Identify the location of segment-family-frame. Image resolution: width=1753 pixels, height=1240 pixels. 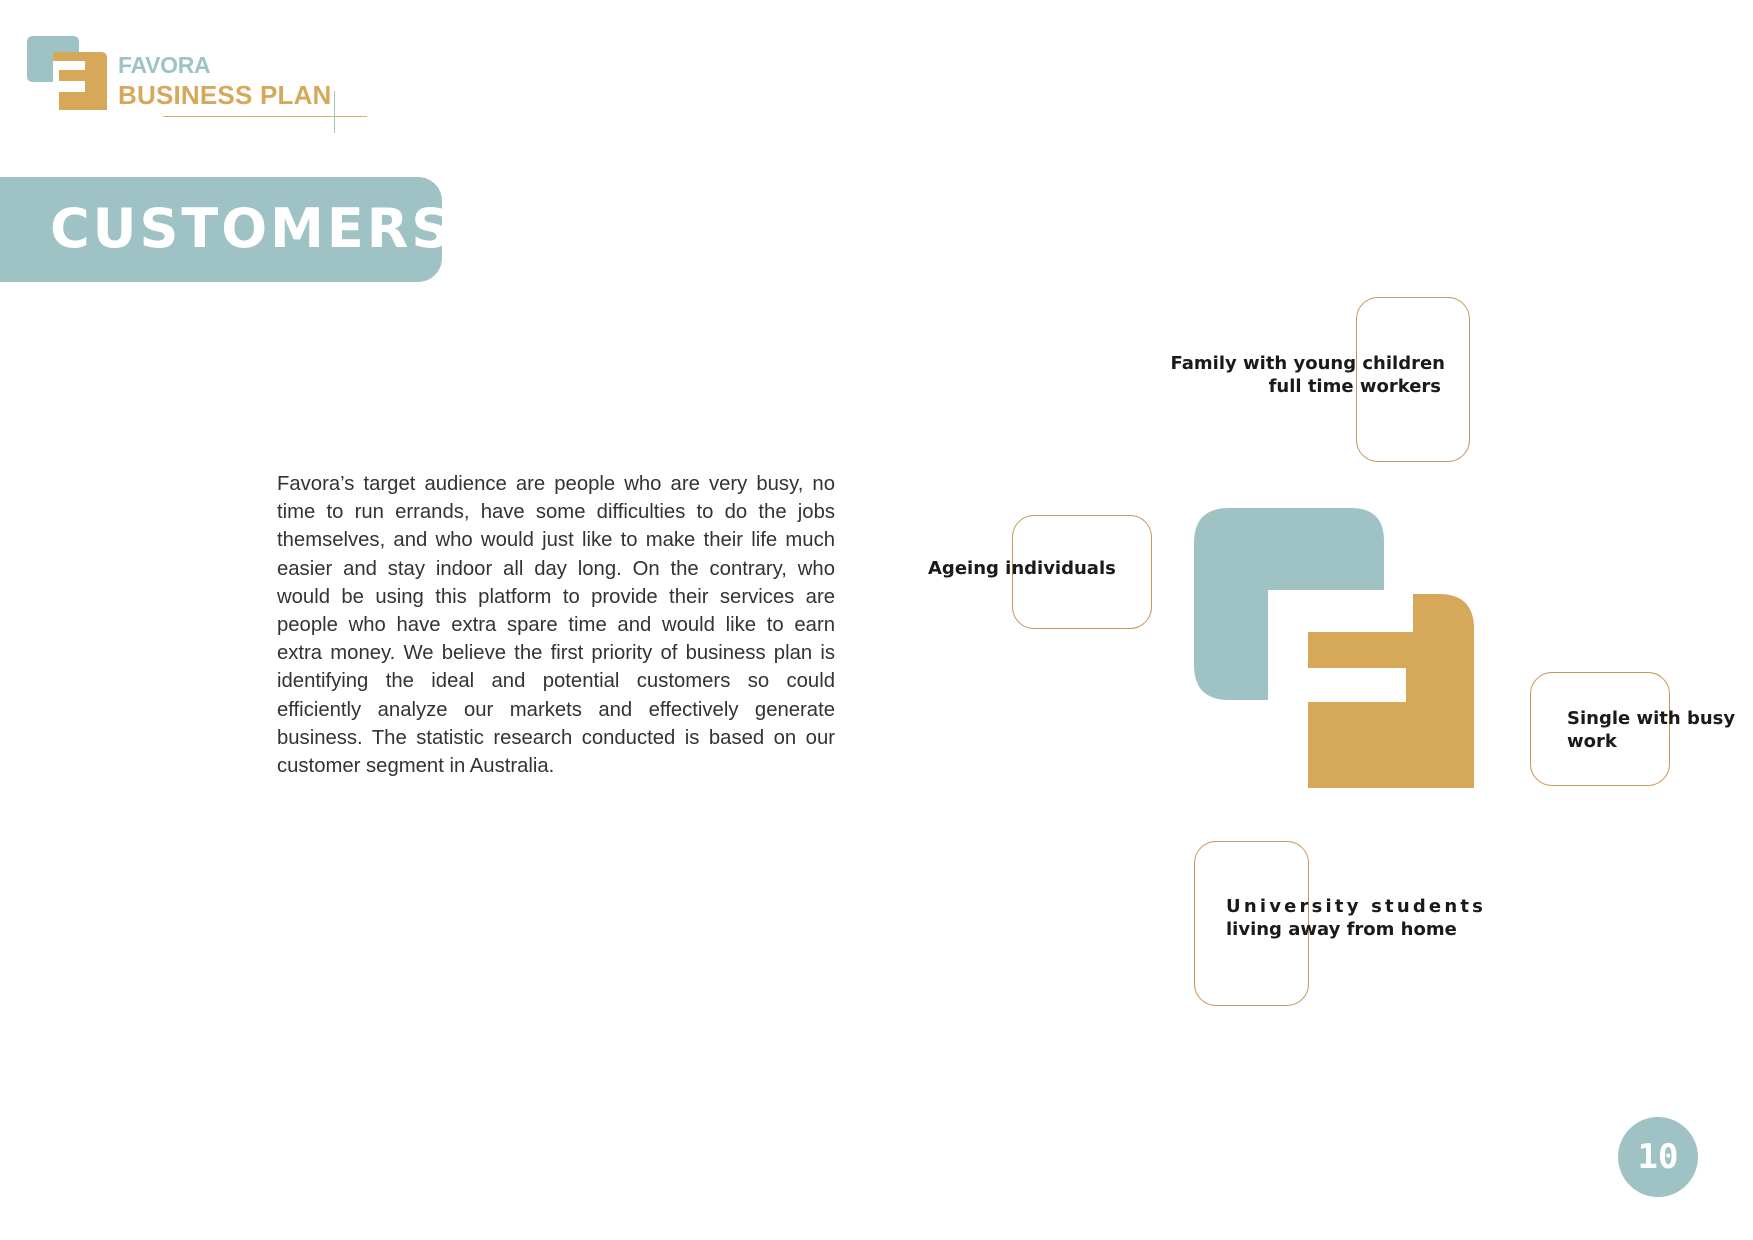
(1413, 379).